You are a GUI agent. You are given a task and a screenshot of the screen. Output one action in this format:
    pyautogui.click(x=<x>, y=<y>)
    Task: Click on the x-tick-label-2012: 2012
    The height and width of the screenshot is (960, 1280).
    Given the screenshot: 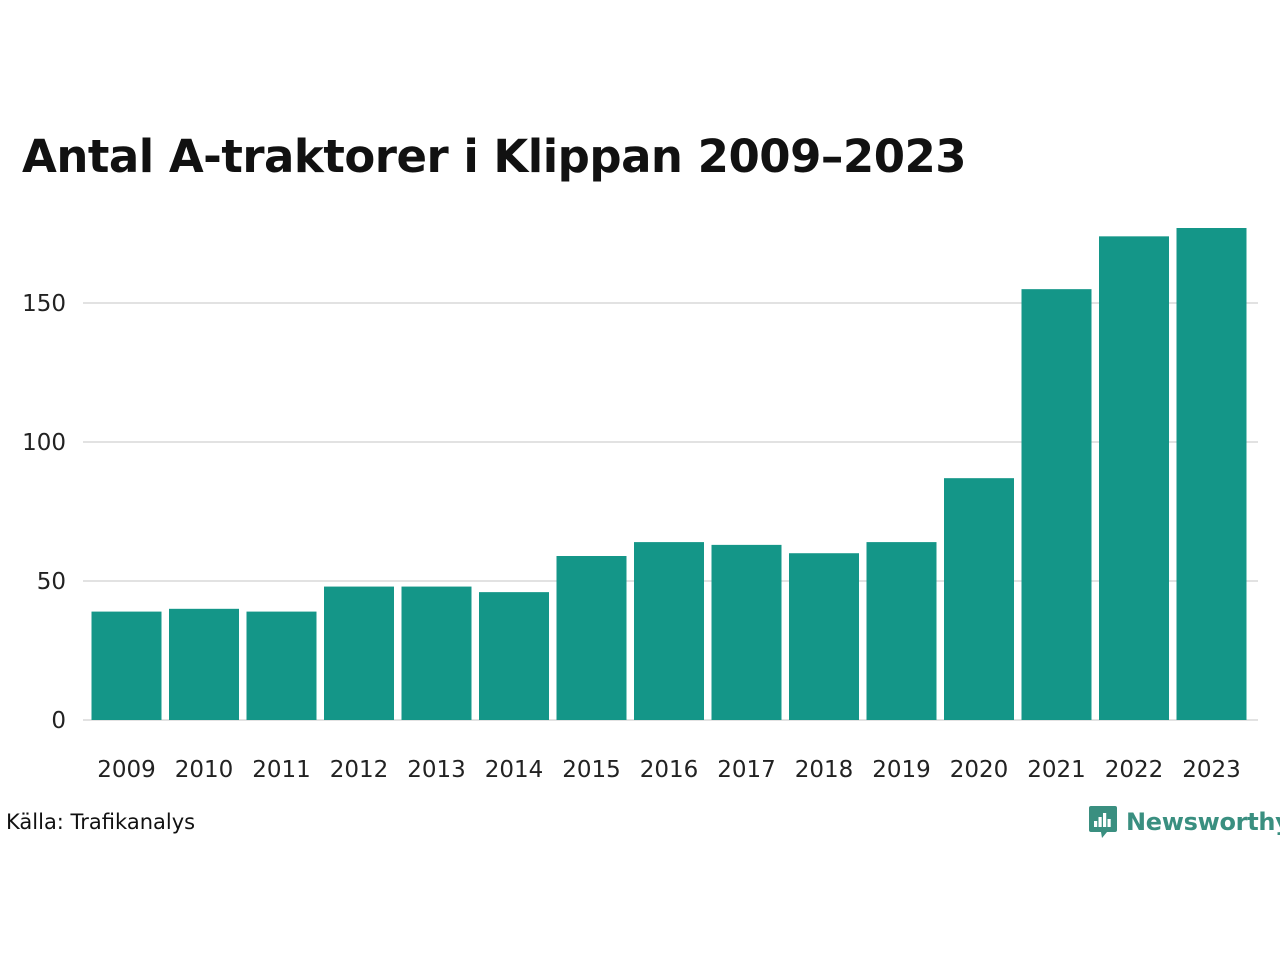 What is the action you would take?
    pyautogui.click(x=359, y=770)
    